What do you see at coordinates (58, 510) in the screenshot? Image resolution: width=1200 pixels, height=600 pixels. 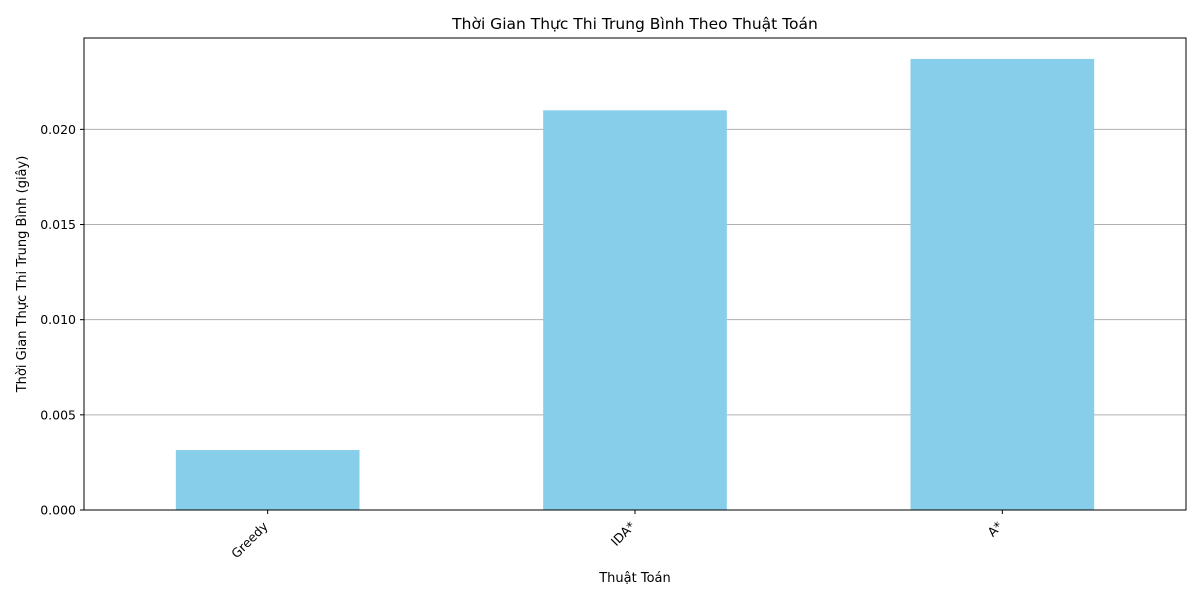 I see `y-tick-label: 0.000` at bounding box center [58, 510].